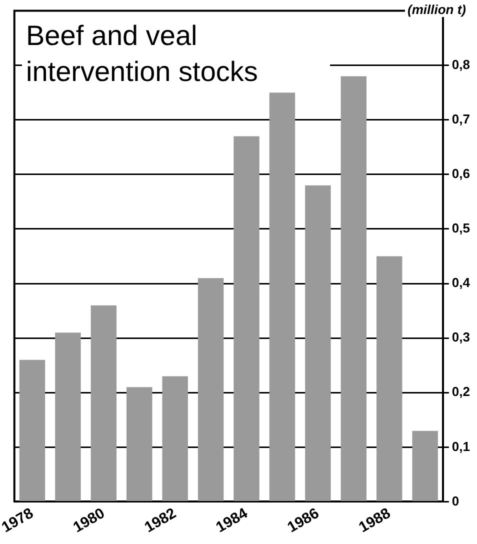 The height and width of the screenshot is (544, 477). I want to click on y-tick-label: 0,1, so click(461, 446).